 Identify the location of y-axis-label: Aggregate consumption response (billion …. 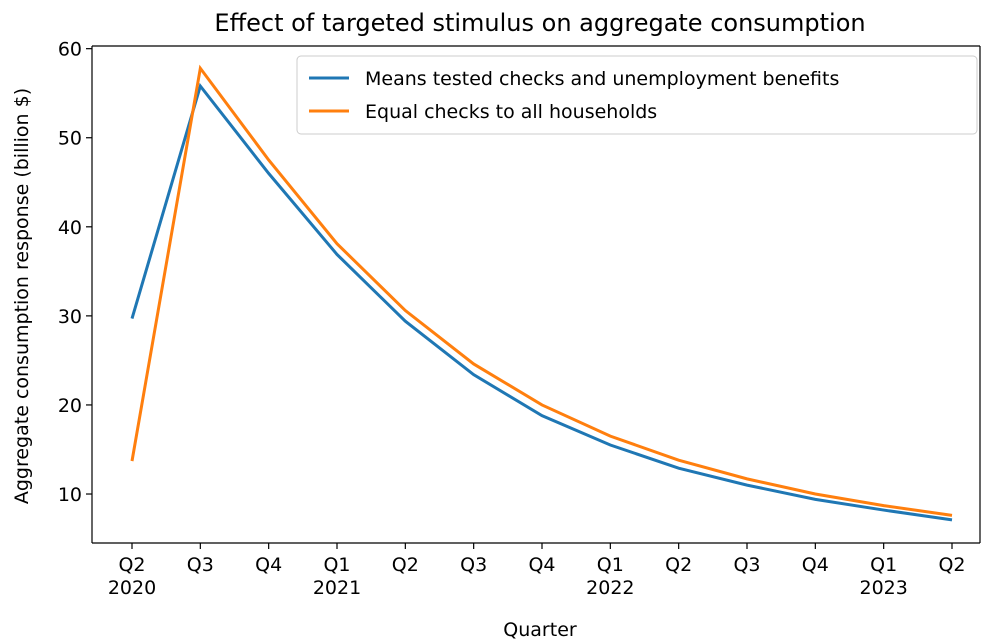
(22, 296).